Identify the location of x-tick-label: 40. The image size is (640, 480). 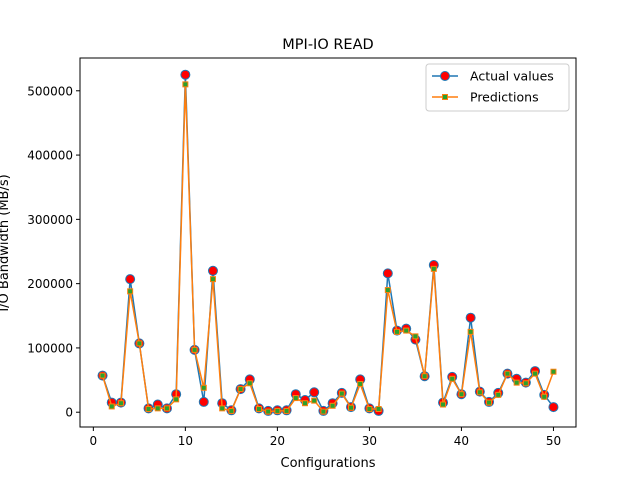
(461, 441).